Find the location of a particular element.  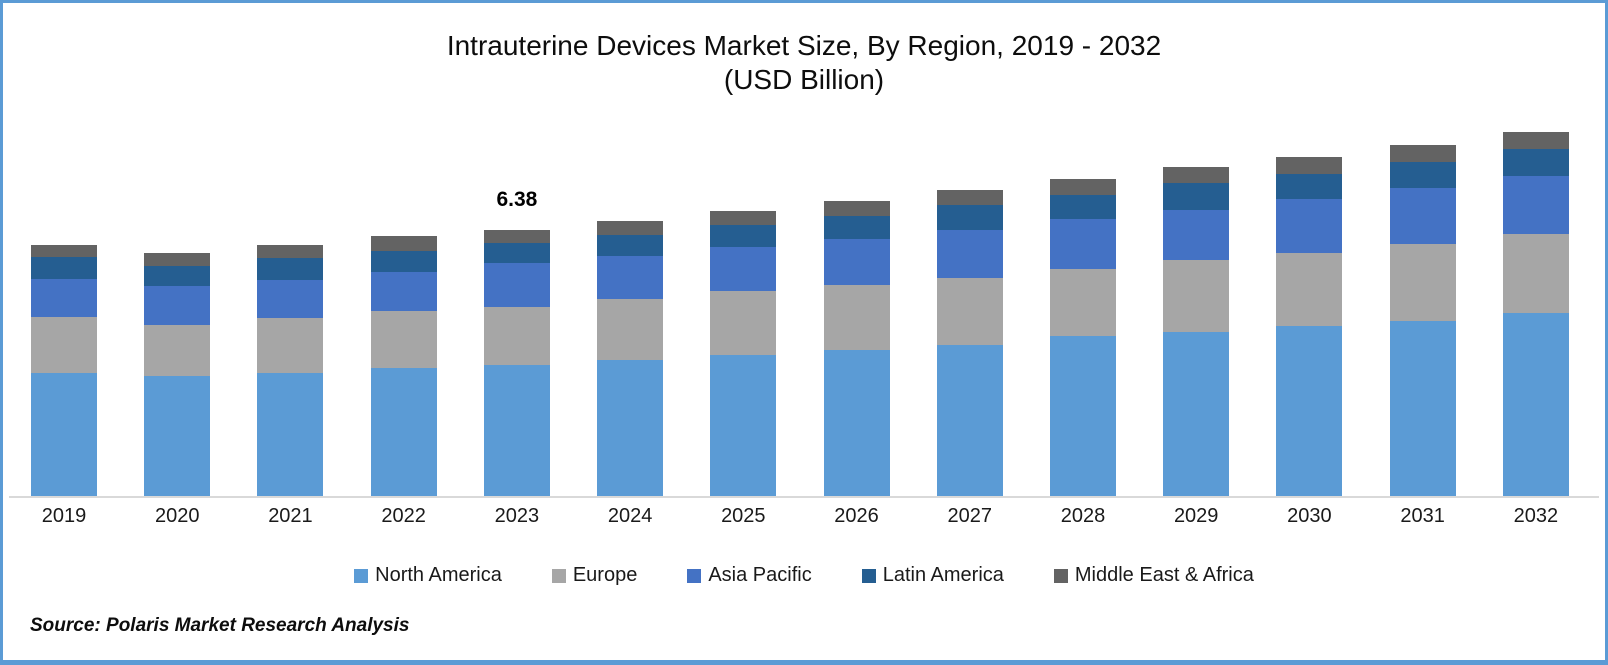

bar-segment-2032-asia-pacific is located at coordinates (1535, 205).